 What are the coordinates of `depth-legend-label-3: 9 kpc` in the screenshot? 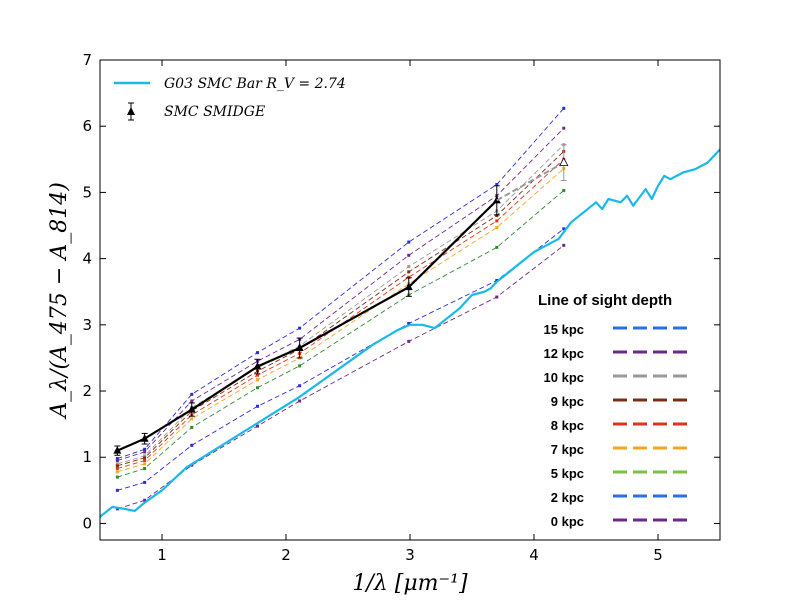 It's located at (567, 401).